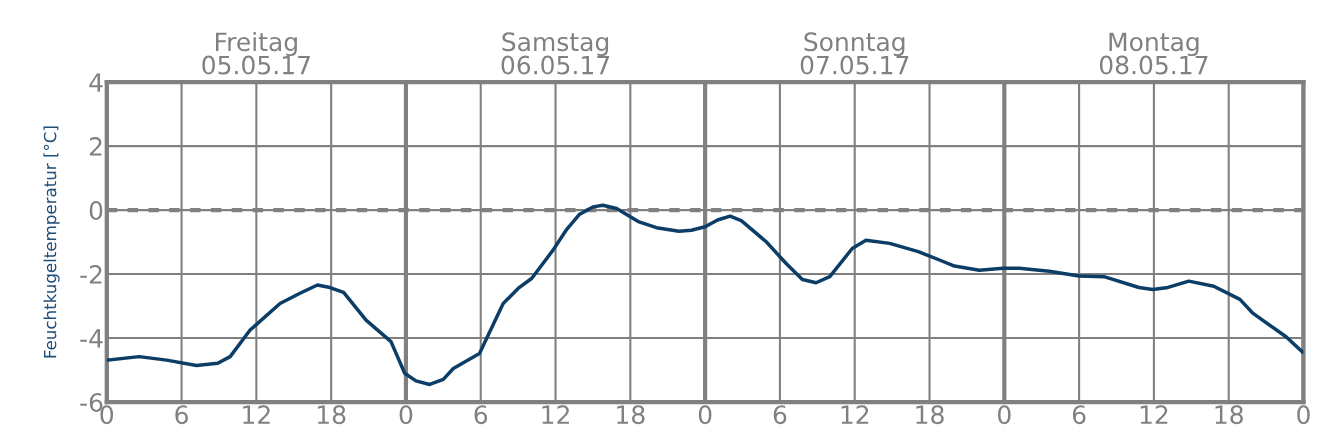 Image resolution: width=1318 pixels, height=430 pixels. Describe the element at coordinates (96, 210) in the screenshot. I see `y-tick-label: 0` at that location.